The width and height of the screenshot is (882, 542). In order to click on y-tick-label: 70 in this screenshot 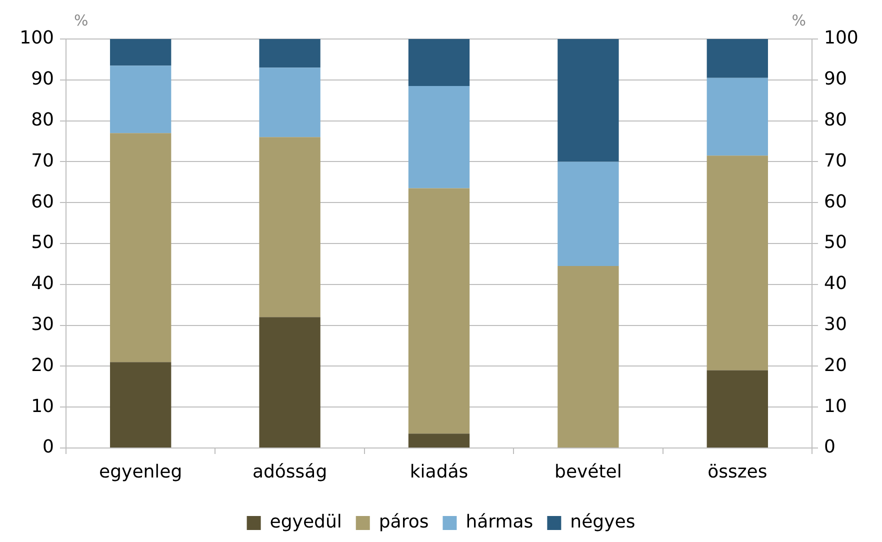, I will do `click(42, 161)`.